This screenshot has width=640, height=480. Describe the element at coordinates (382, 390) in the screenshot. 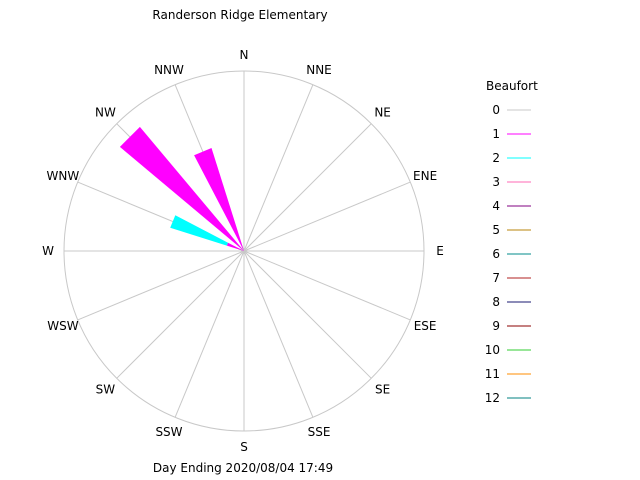

I see `direction-label-se: SE` at that location.